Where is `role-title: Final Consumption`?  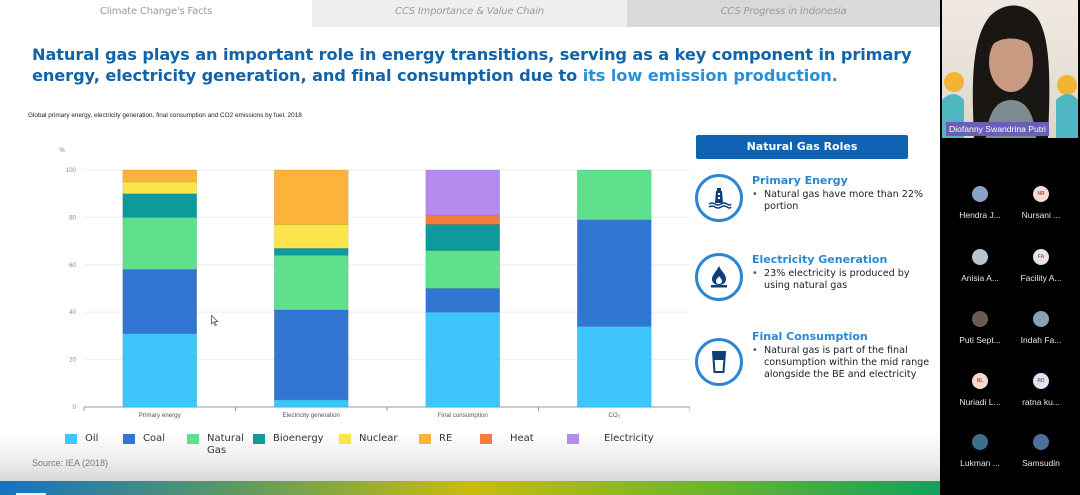 role-title: Final Consumption is located at coordinates (810, 336).